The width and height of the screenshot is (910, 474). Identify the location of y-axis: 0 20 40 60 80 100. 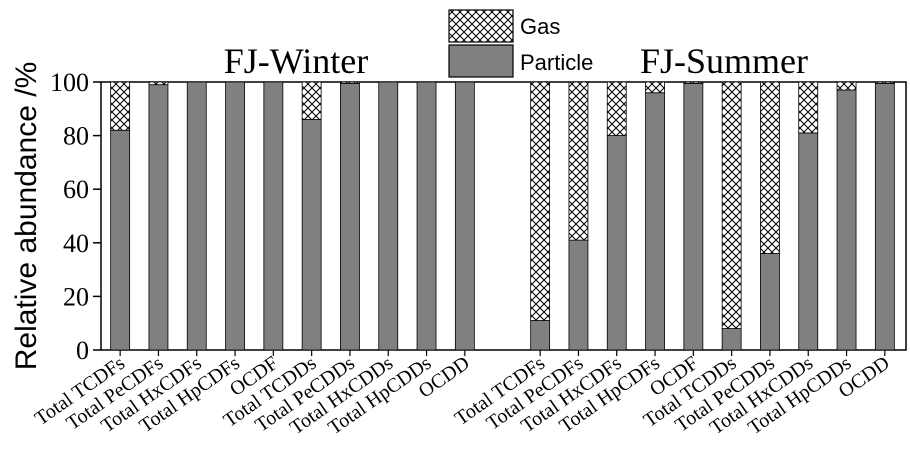
(75, 216).